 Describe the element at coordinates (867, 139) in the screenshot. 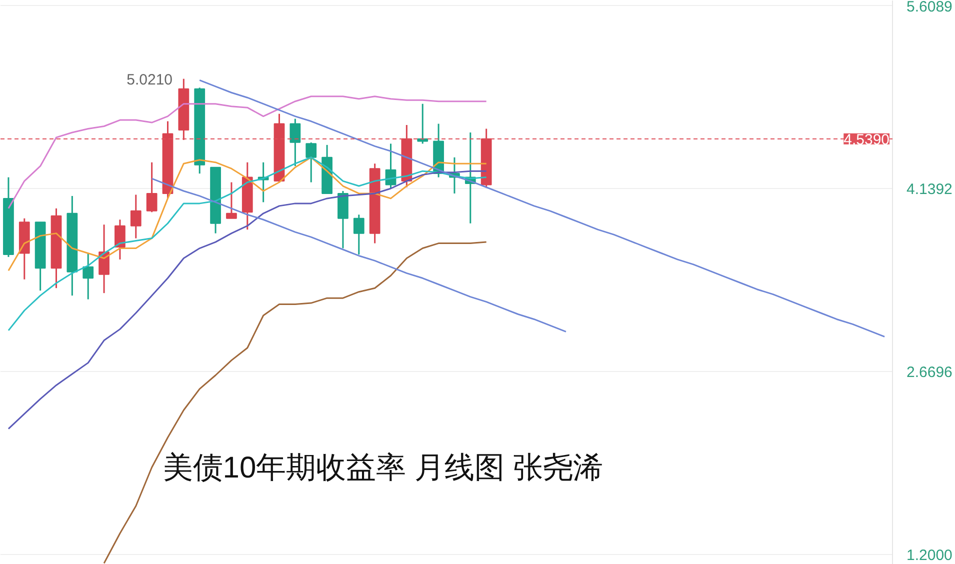

I see `ref-line-label: 4.5390` at that location.